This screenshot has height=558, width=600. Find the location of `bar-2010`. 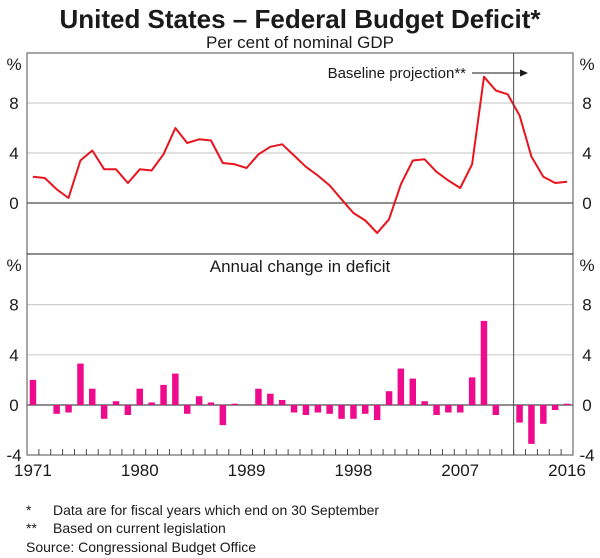

bar-2010 is located at coordinates (496, 410).